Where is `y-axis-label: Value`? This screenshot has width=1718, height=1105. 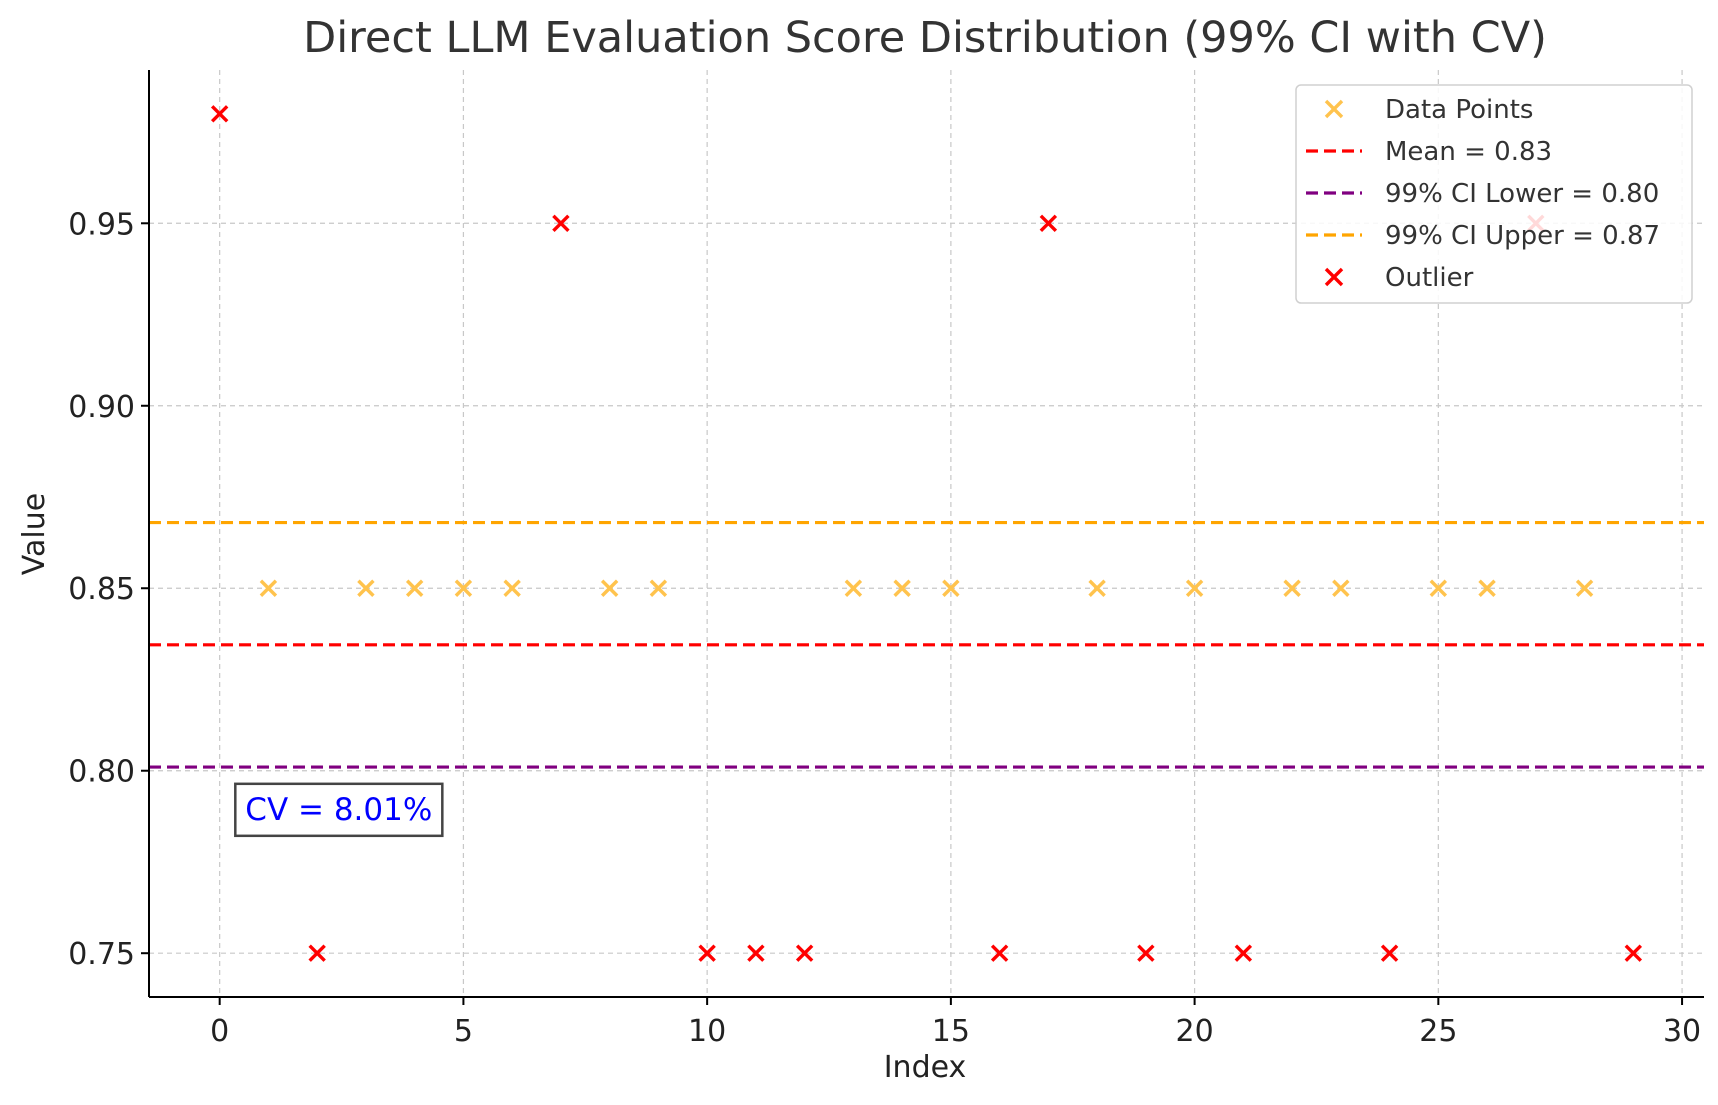 y-axis-label: Value is located at coordinates (34, 534).